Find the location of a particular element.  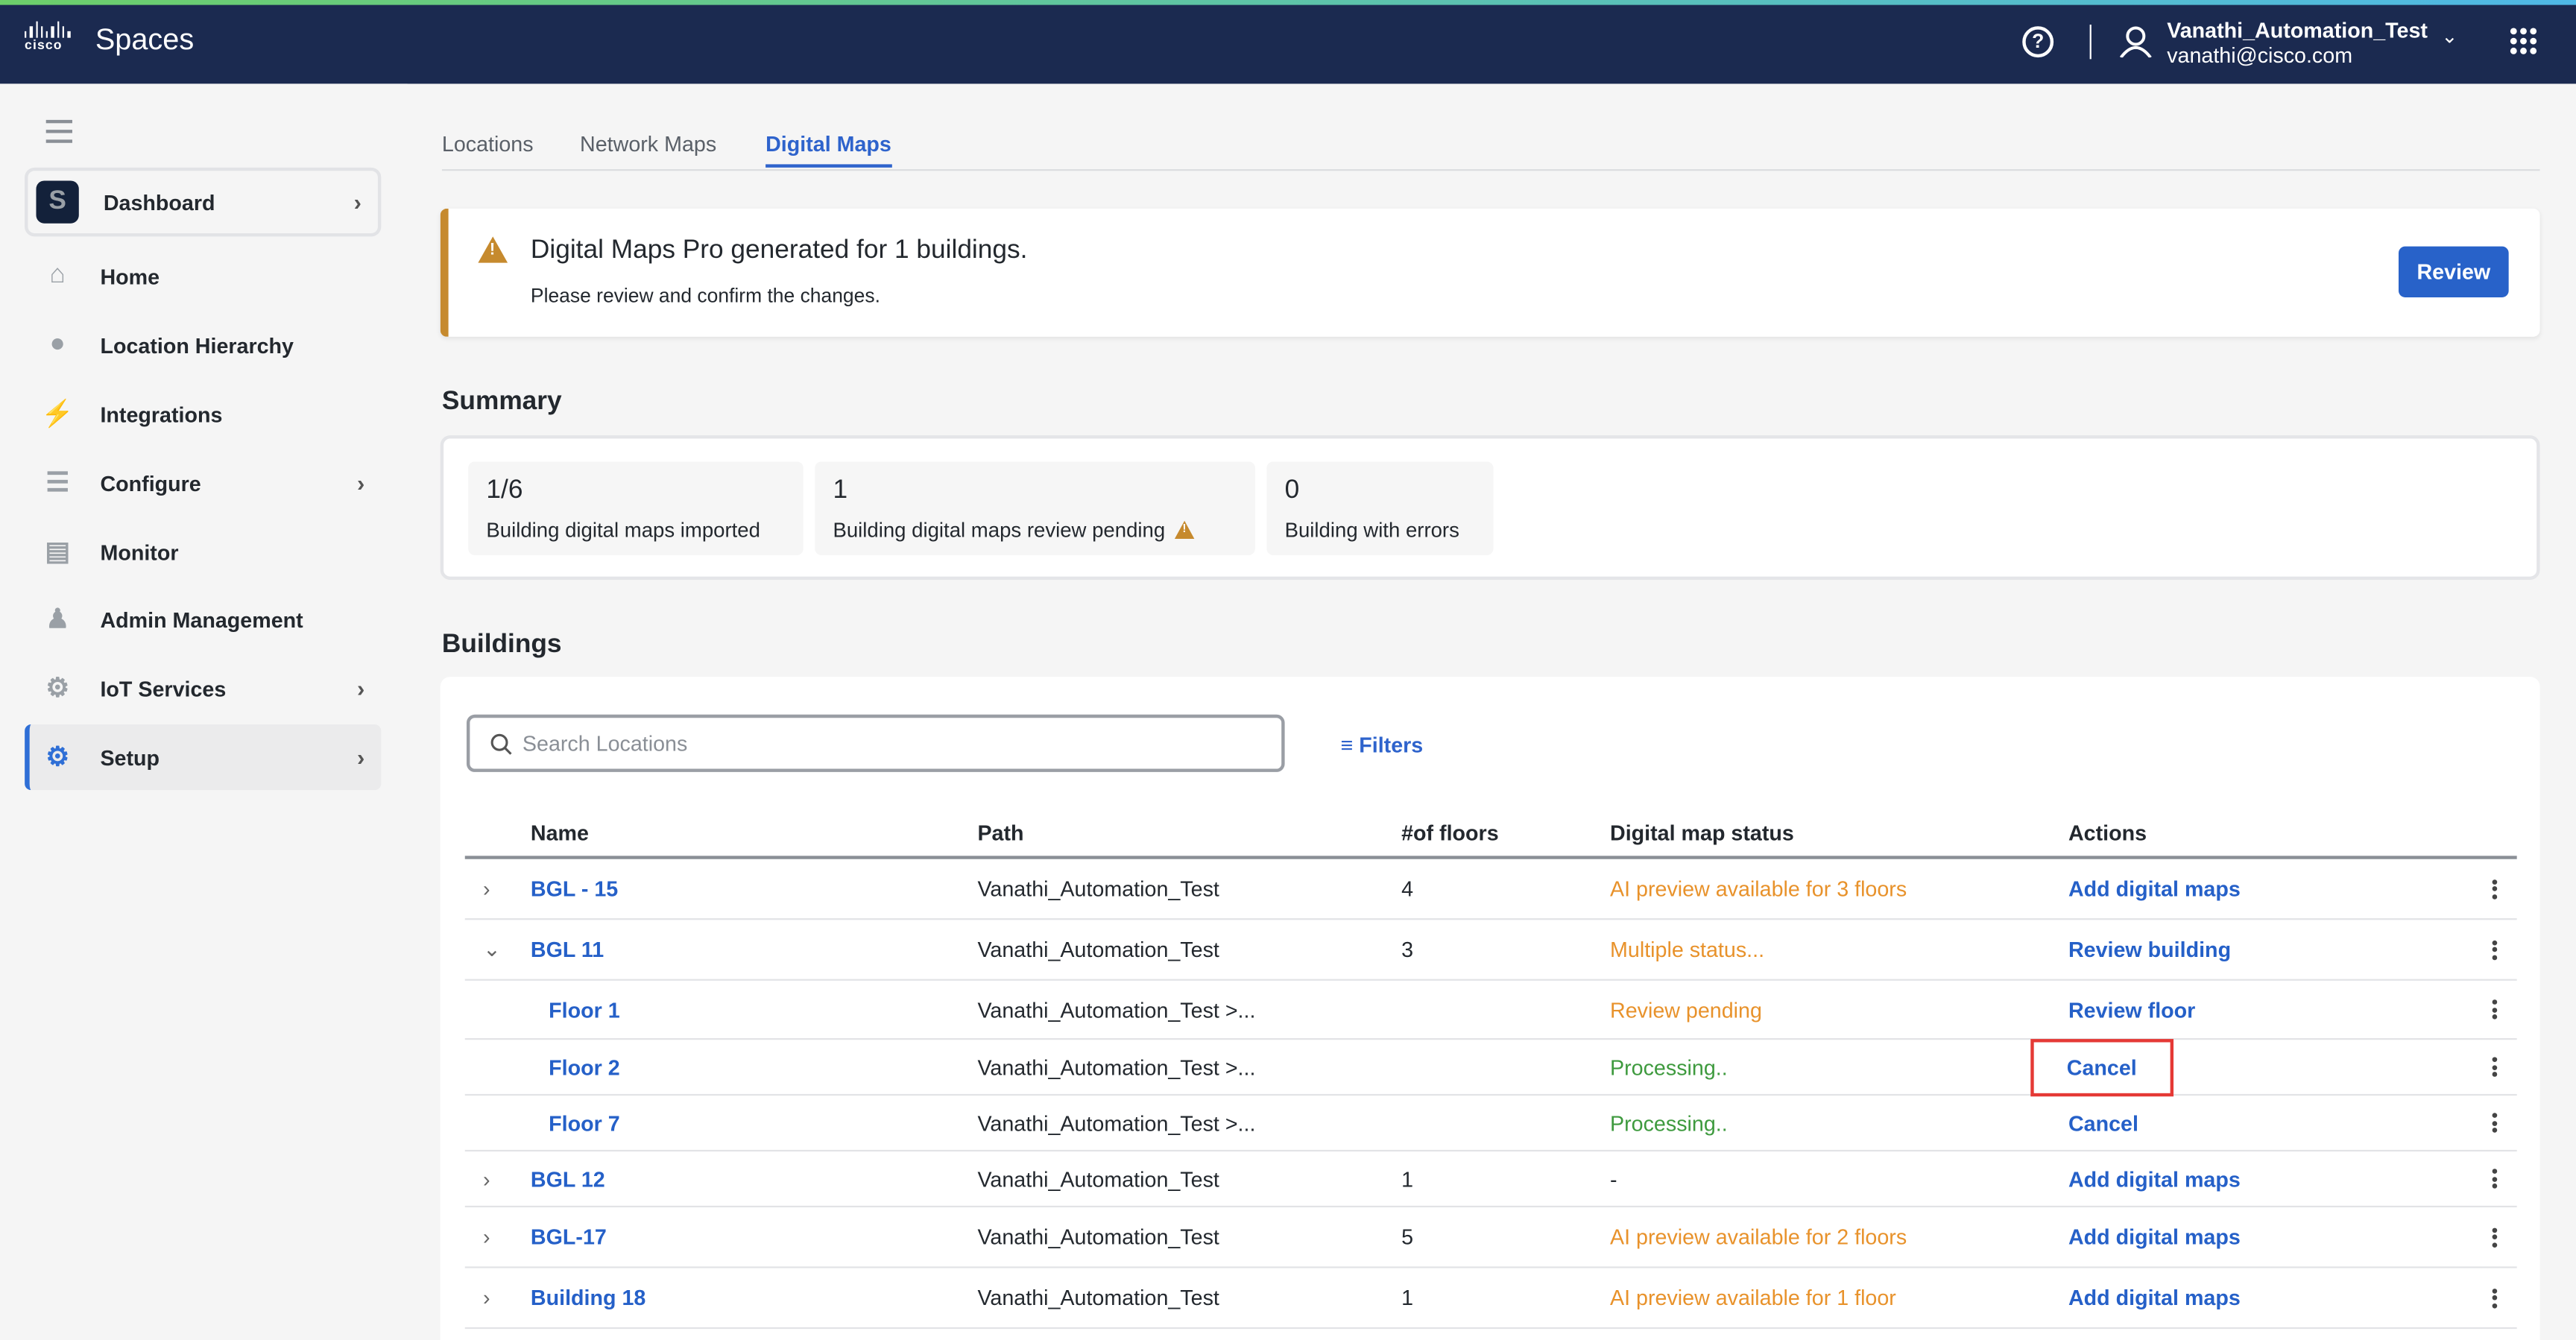

filter-icon: ≡ is located at coordinates (1350, 746).